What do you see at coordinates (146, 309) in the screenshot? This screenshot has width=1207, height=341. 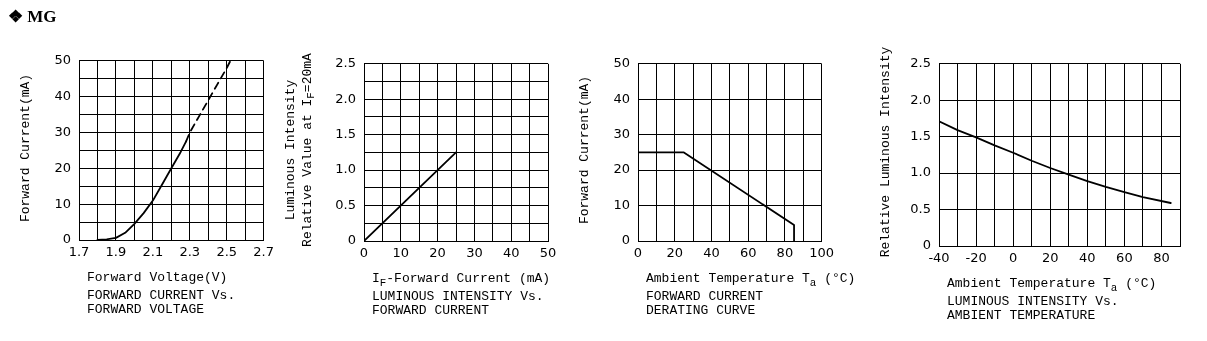 I see `text: FORWARD VOLTAGE` at bounding box center [146, 309].